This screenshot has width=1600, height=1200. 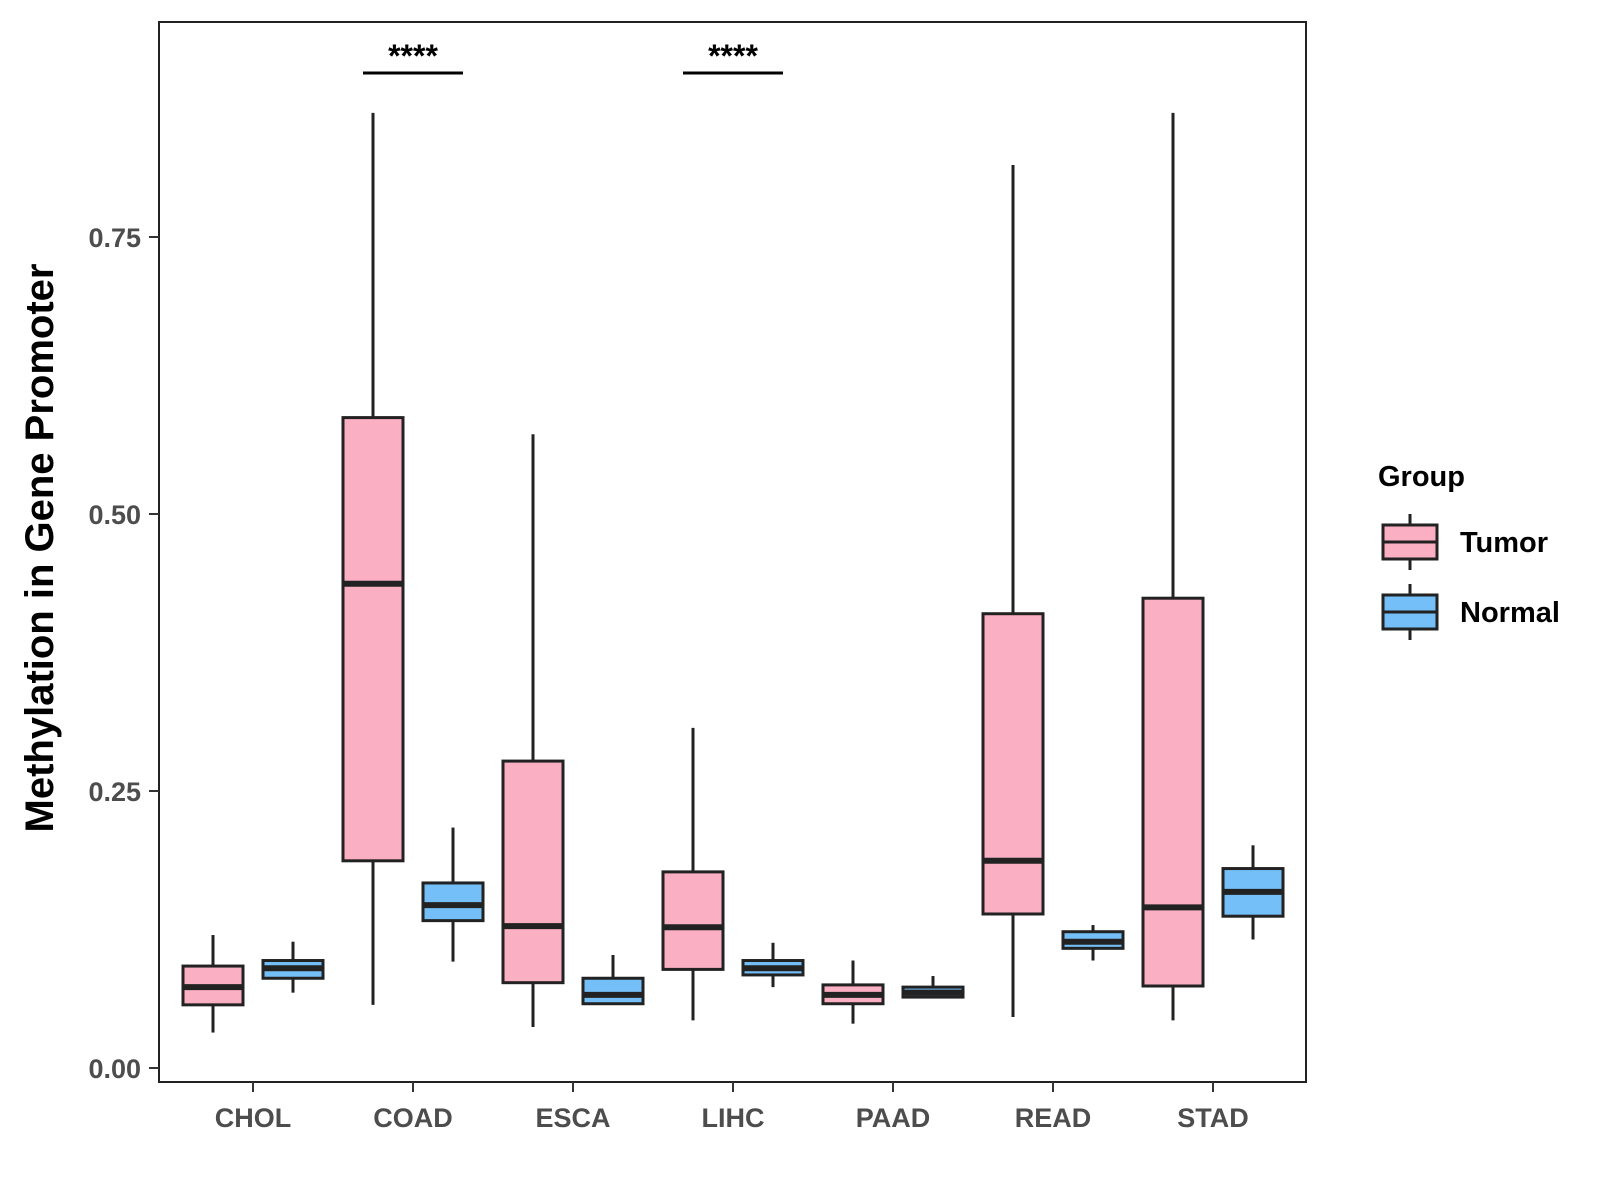 I want to click on y-tick-label: 0.50, so click(x=114, y=515).